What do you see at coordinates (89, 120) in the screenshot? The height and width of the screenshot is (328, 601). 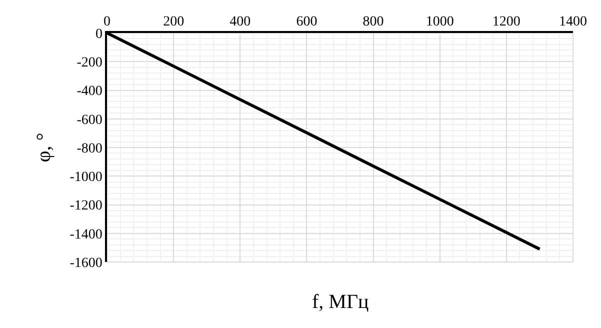 I see `y-tick-label: -600` at bounding box center [89, 120].